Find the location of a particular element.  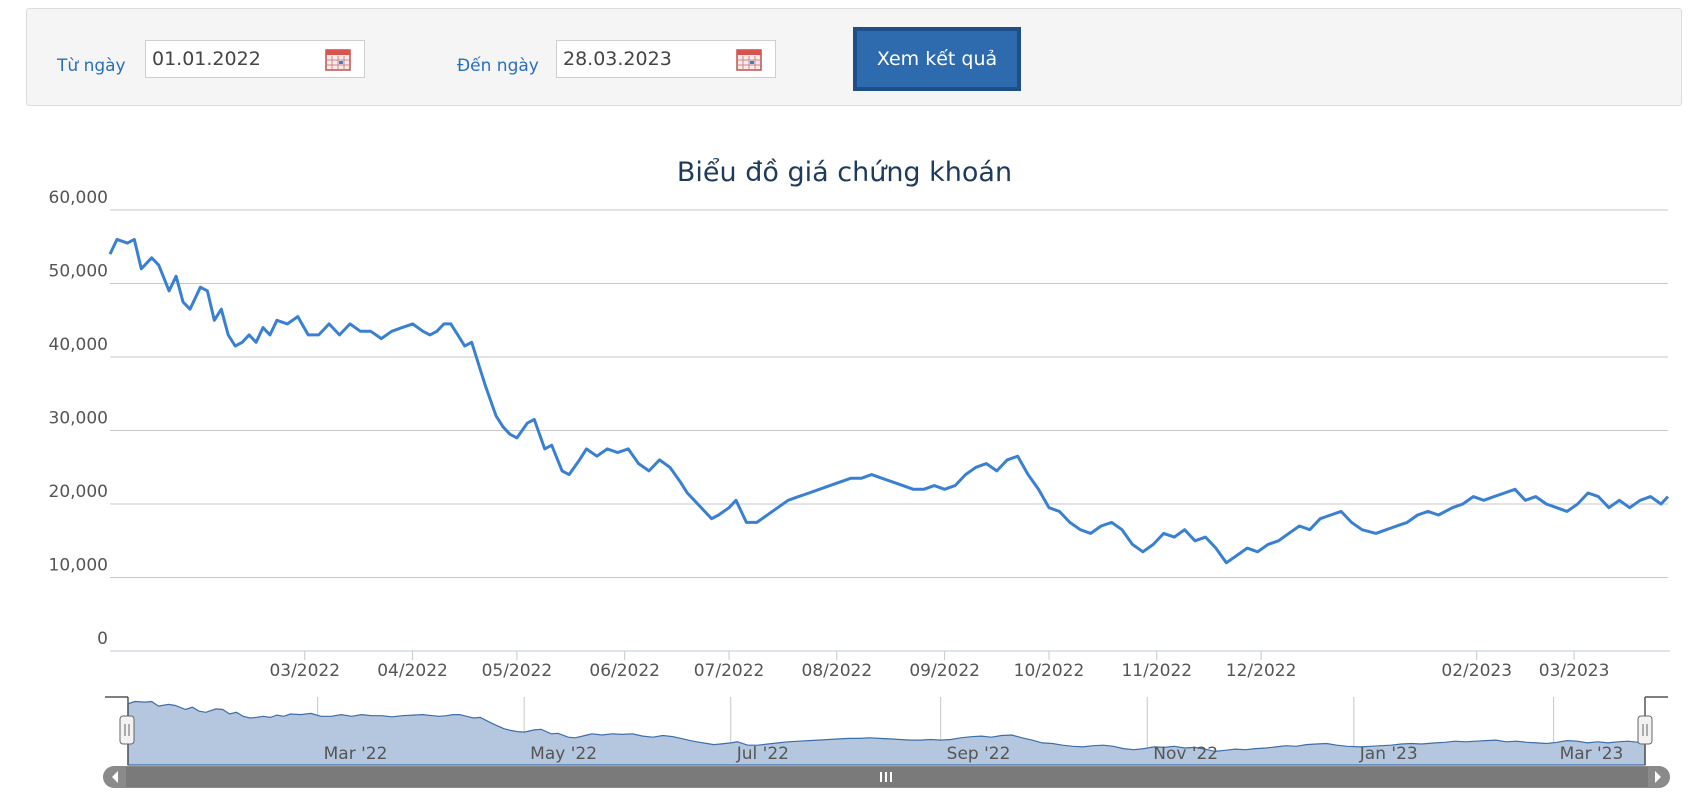

navigator-tick-label: May '22 is located at coordinates (563, 754).